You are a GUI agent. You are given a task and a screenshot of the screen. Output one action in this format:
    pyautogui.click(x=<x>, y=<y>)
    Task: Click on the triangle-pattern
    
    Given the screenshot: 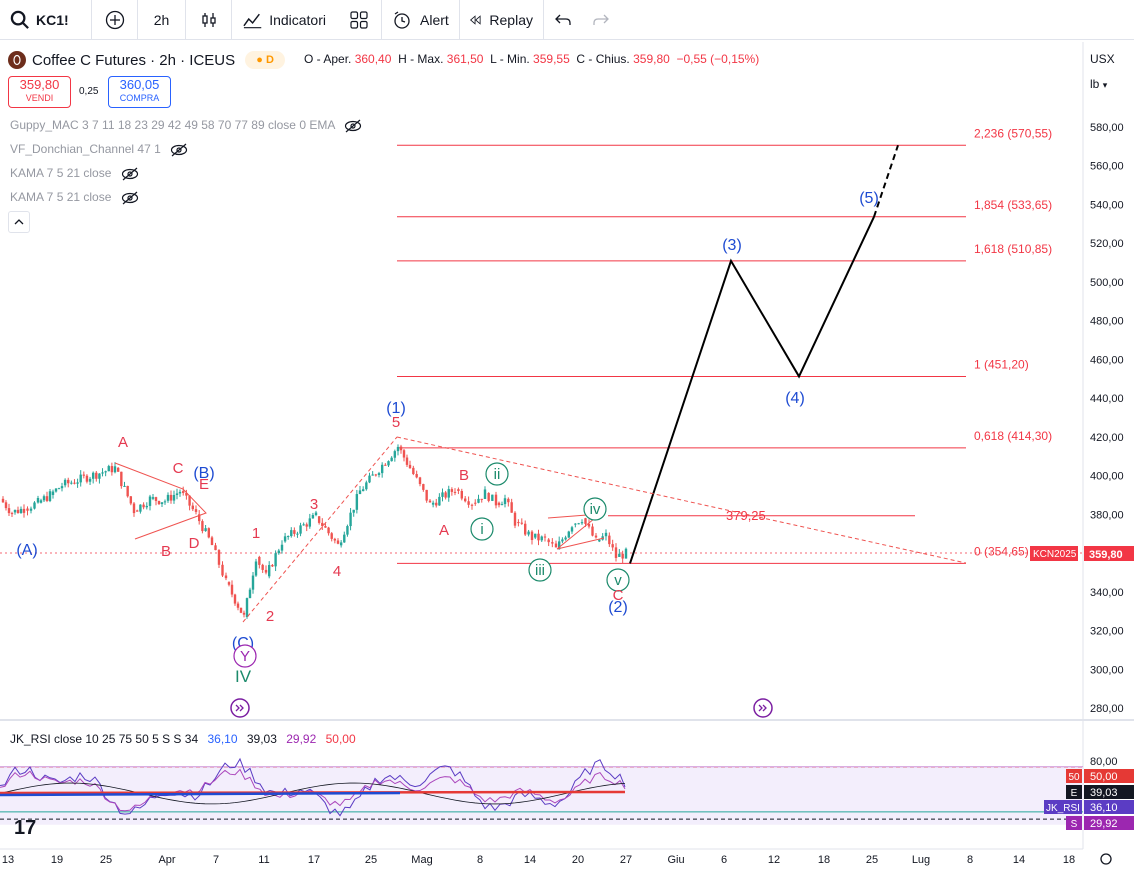 What is the action you would take?
    pyautogui.click(x=160, y=501)
    